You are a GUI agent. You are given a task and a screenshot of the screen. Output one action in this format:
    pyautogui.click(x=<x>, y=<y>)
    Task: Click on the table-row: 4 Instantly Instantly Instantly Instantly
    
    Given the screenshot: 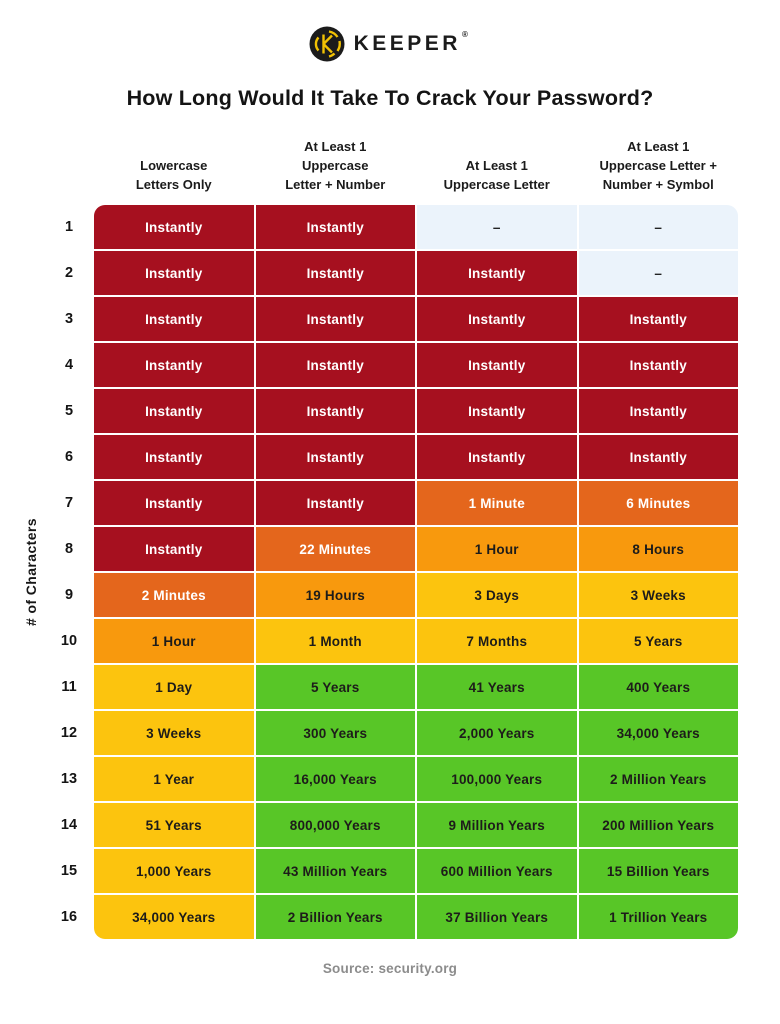 What is the action you would take?
    pyautogui.click(x=392, y=365)
    